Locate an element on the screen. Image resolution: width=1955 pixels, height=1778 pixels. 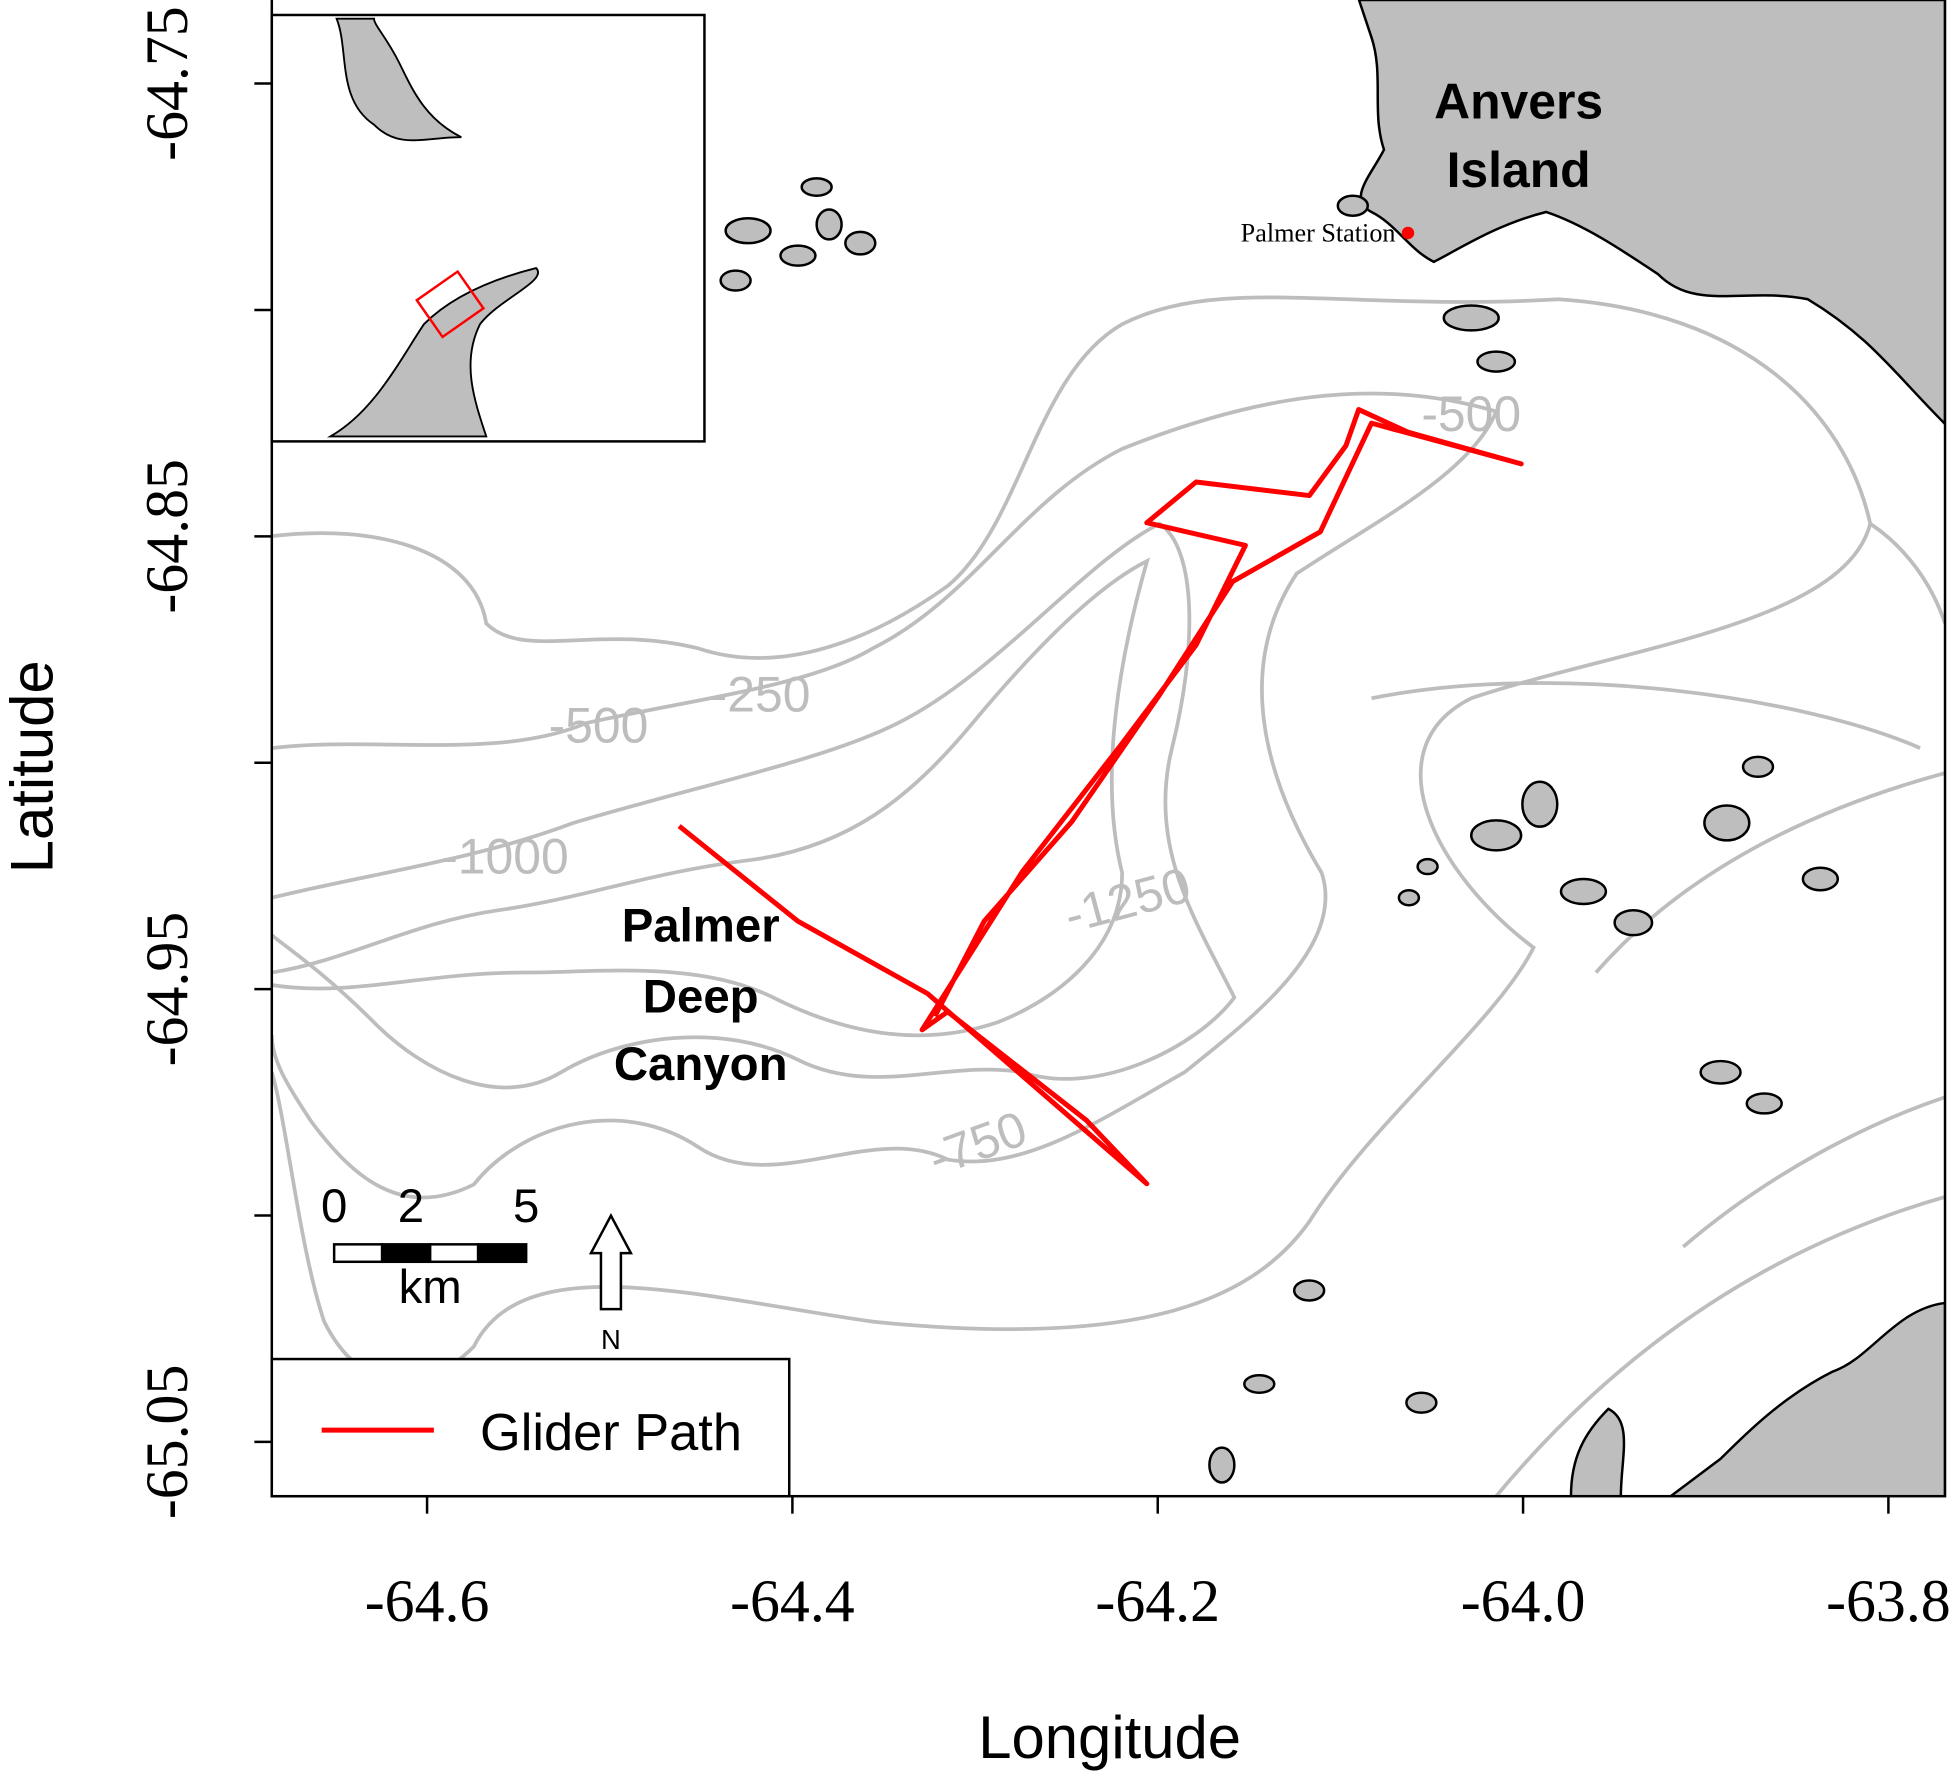
inset-map is located at coordinates (488, 228).